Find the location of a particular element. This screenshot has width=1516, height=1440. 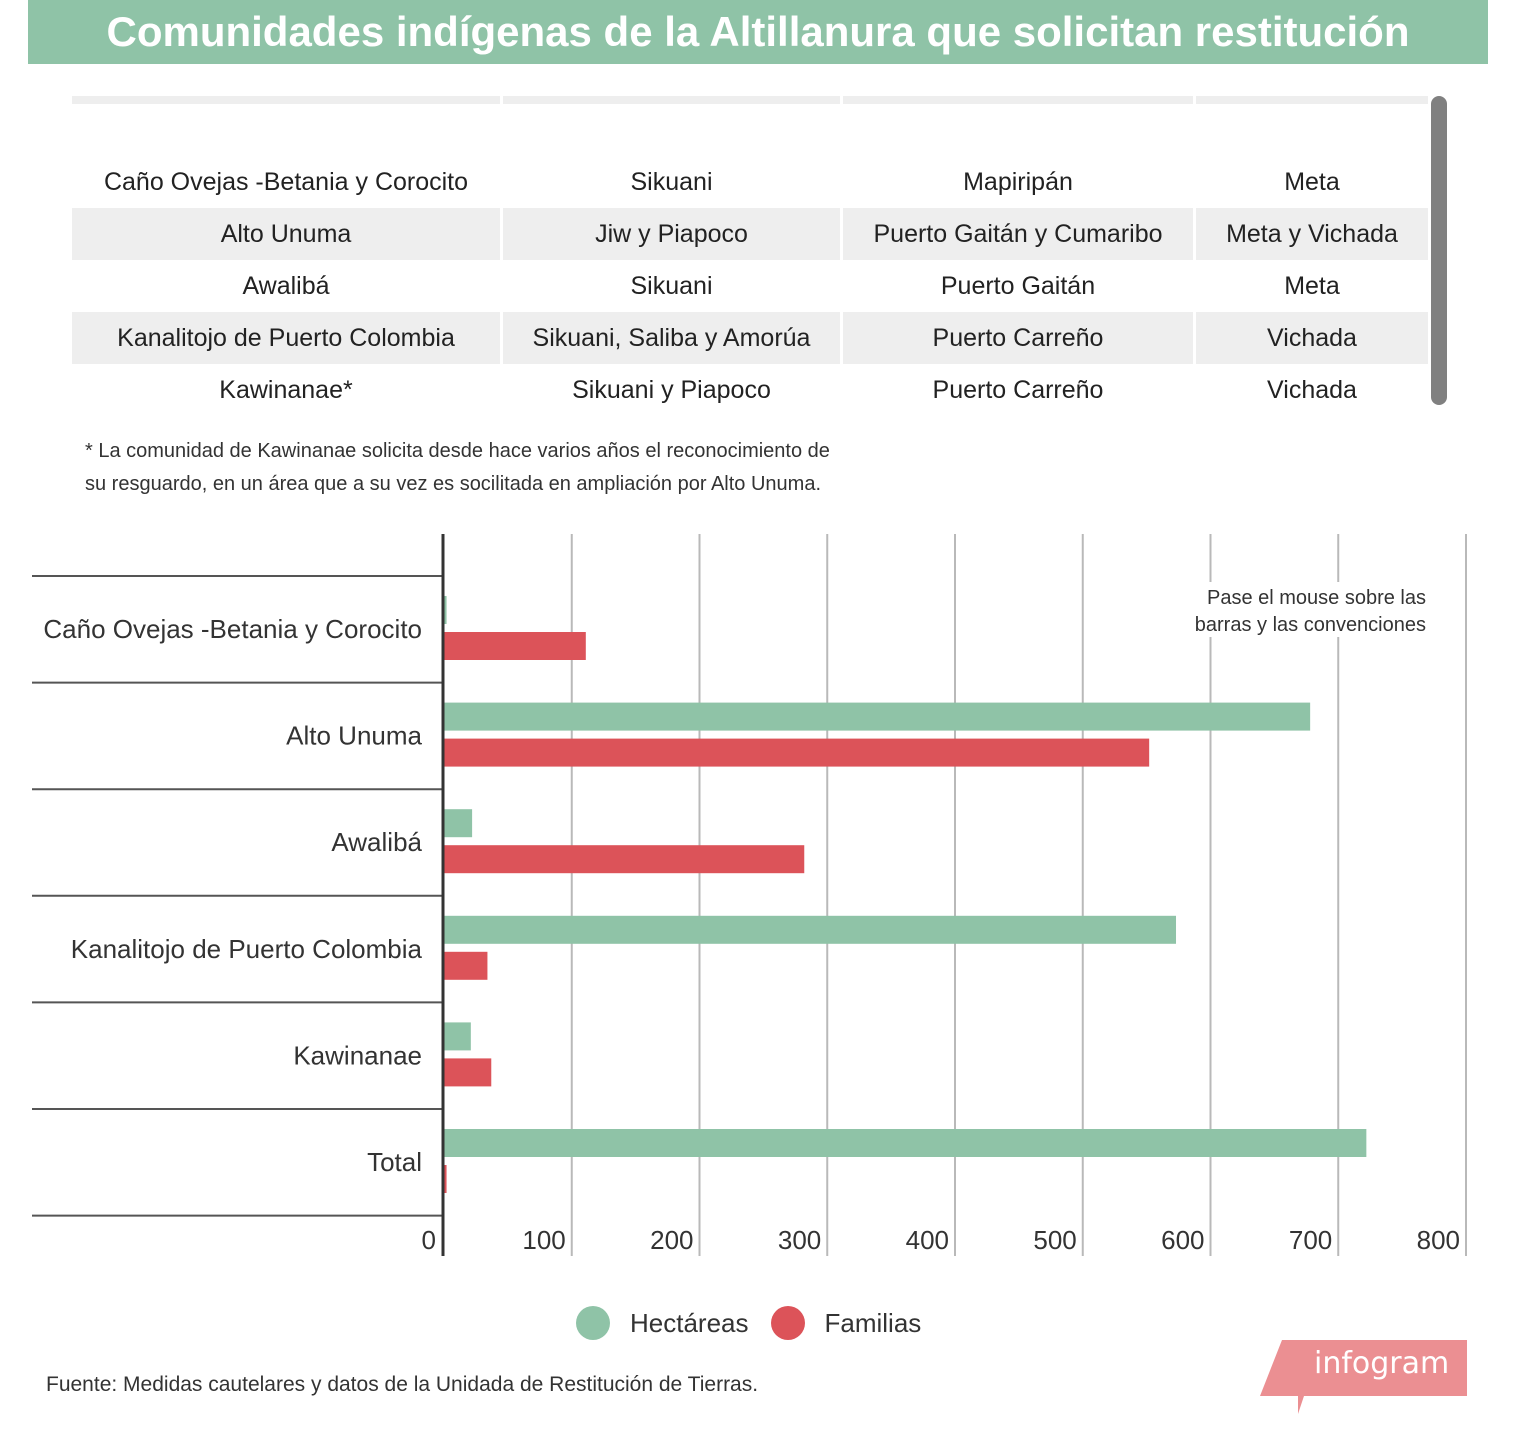

table-header is located at coordinates (750, 100).